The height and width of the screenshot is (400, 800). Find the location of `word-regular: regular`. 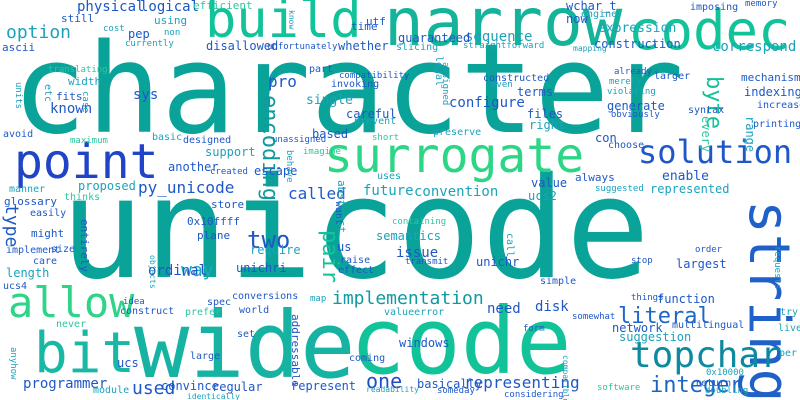

word-regular: regular is located at coordinates (237, 387).